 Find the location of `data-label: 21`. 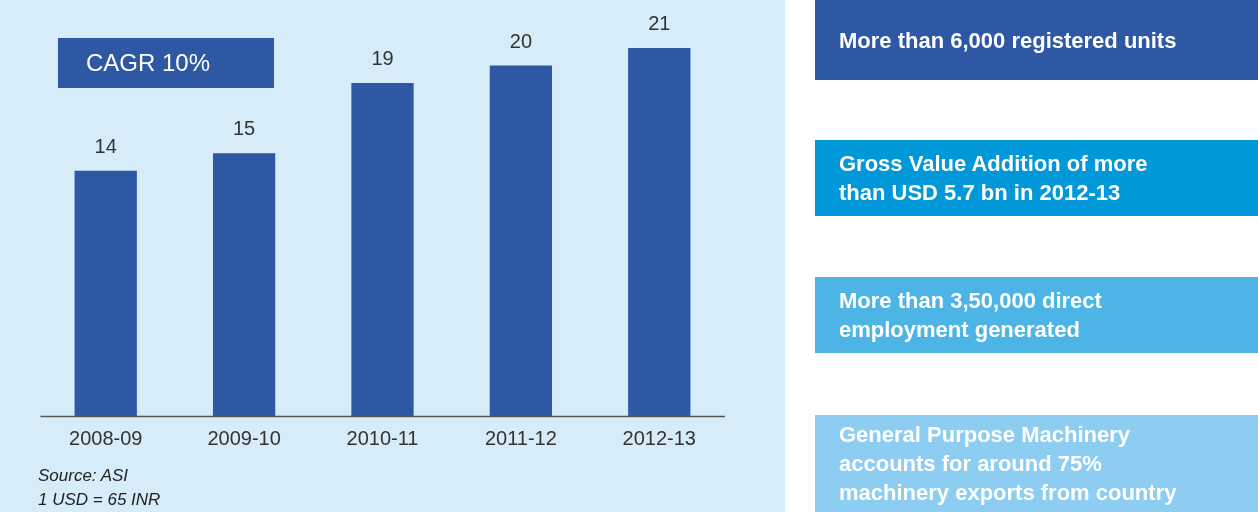

data-label: 21 is located at coordinates (659, 23).